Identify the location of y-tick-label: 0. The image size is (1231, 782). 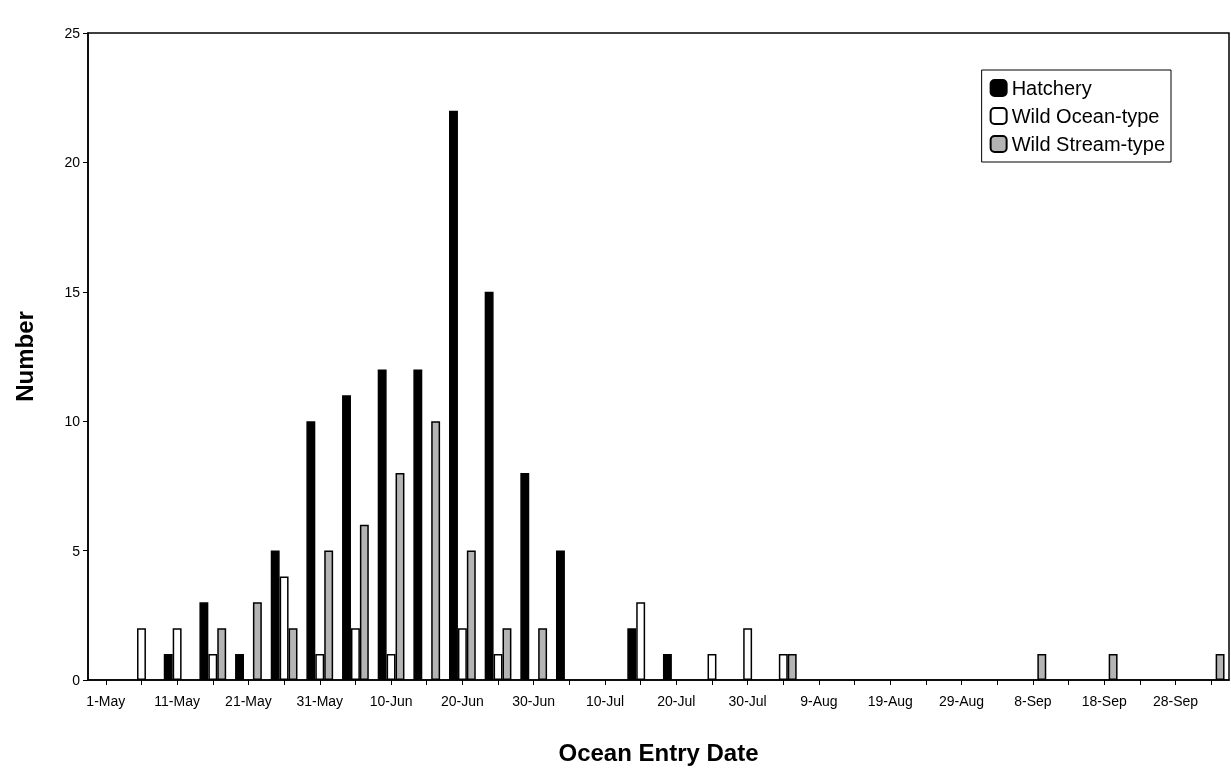
(76, 680).